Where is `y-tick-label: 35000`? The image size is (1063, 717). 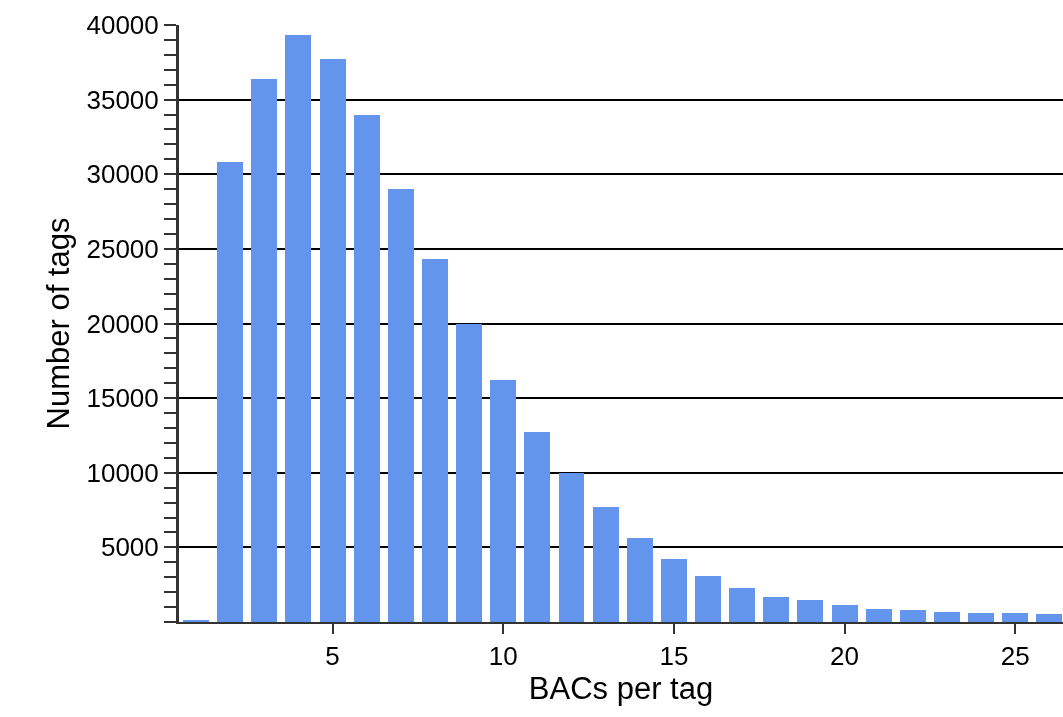 y-tick-label: 35000 is located at coordinates (122, 99).